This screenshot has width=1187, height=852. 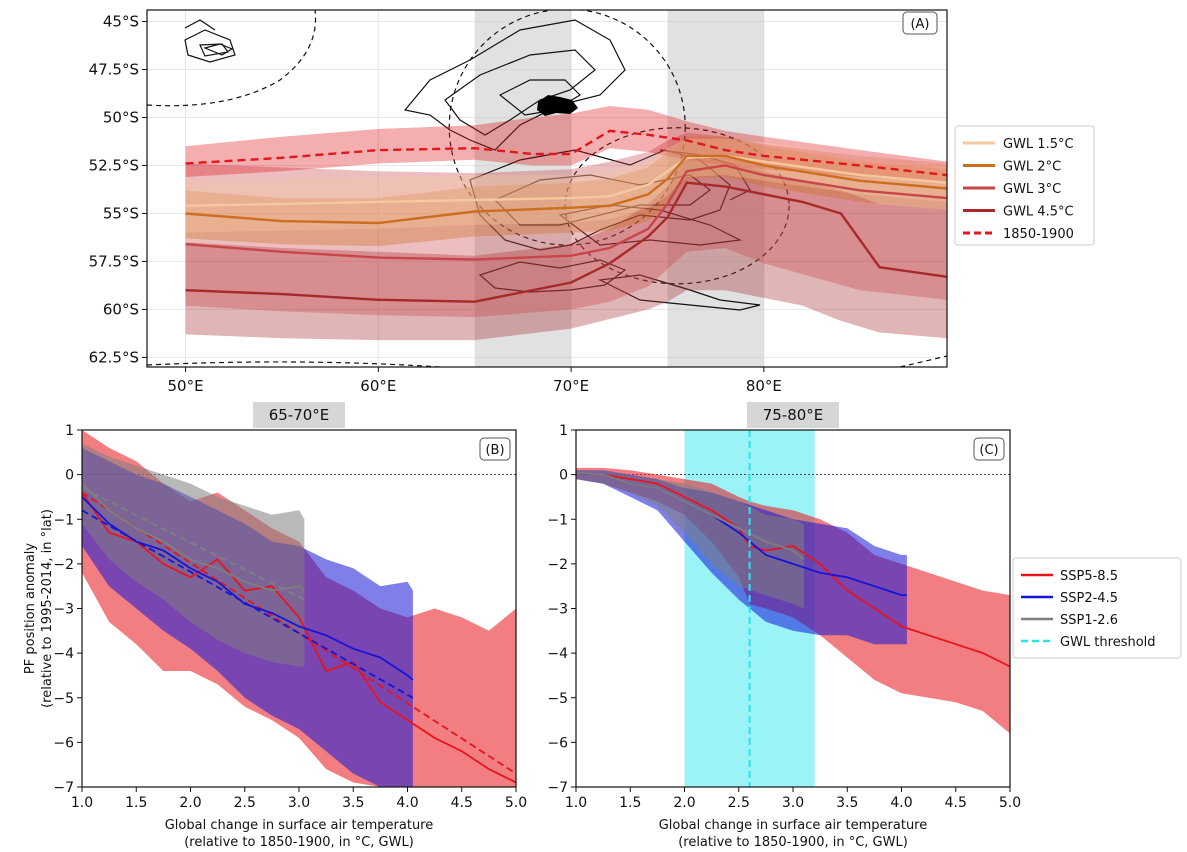 I want to click on line-gwl-2-c, so click(x=566, y=189).